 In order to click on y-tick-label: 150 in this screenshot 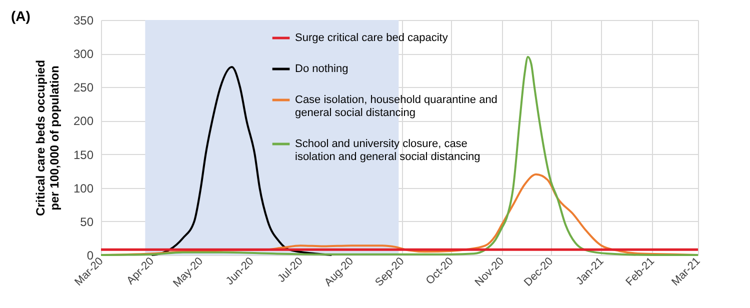, I will do `click(83, 155)`.